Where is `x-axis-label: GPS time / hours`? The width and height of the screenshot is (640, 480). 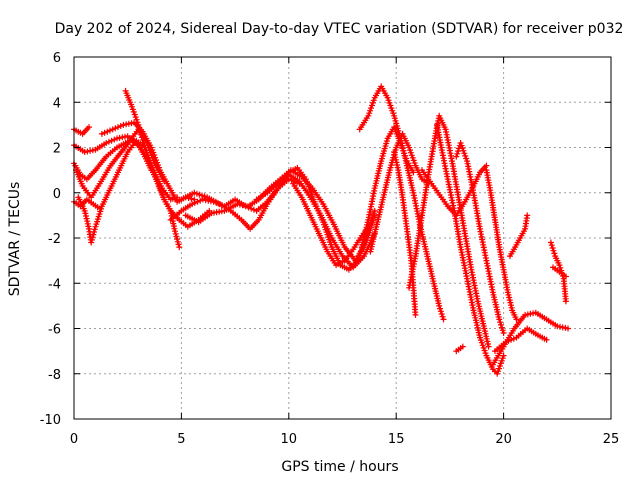
x-axis-label: GPS time / hours is located at coordinates (339, 467).